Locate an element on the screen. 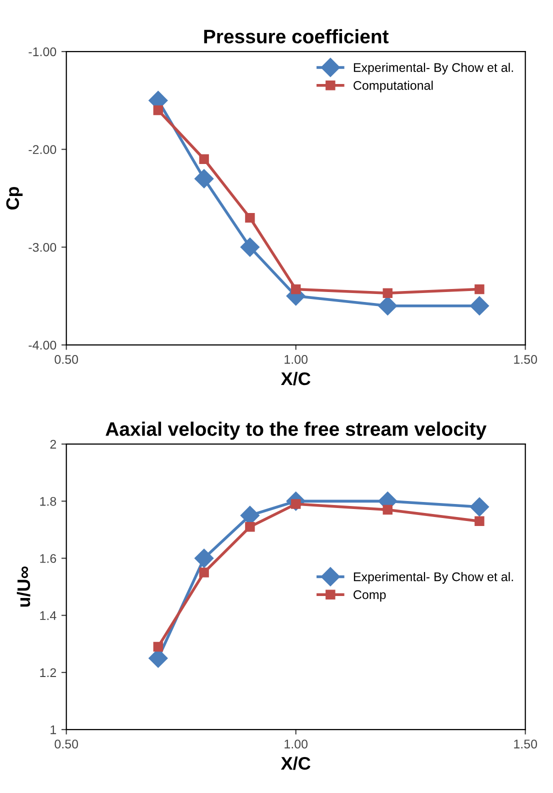 The height and width of the screenshot is (793, 553). y-tick-label: -2.00 is located at coordinates (42, 149).